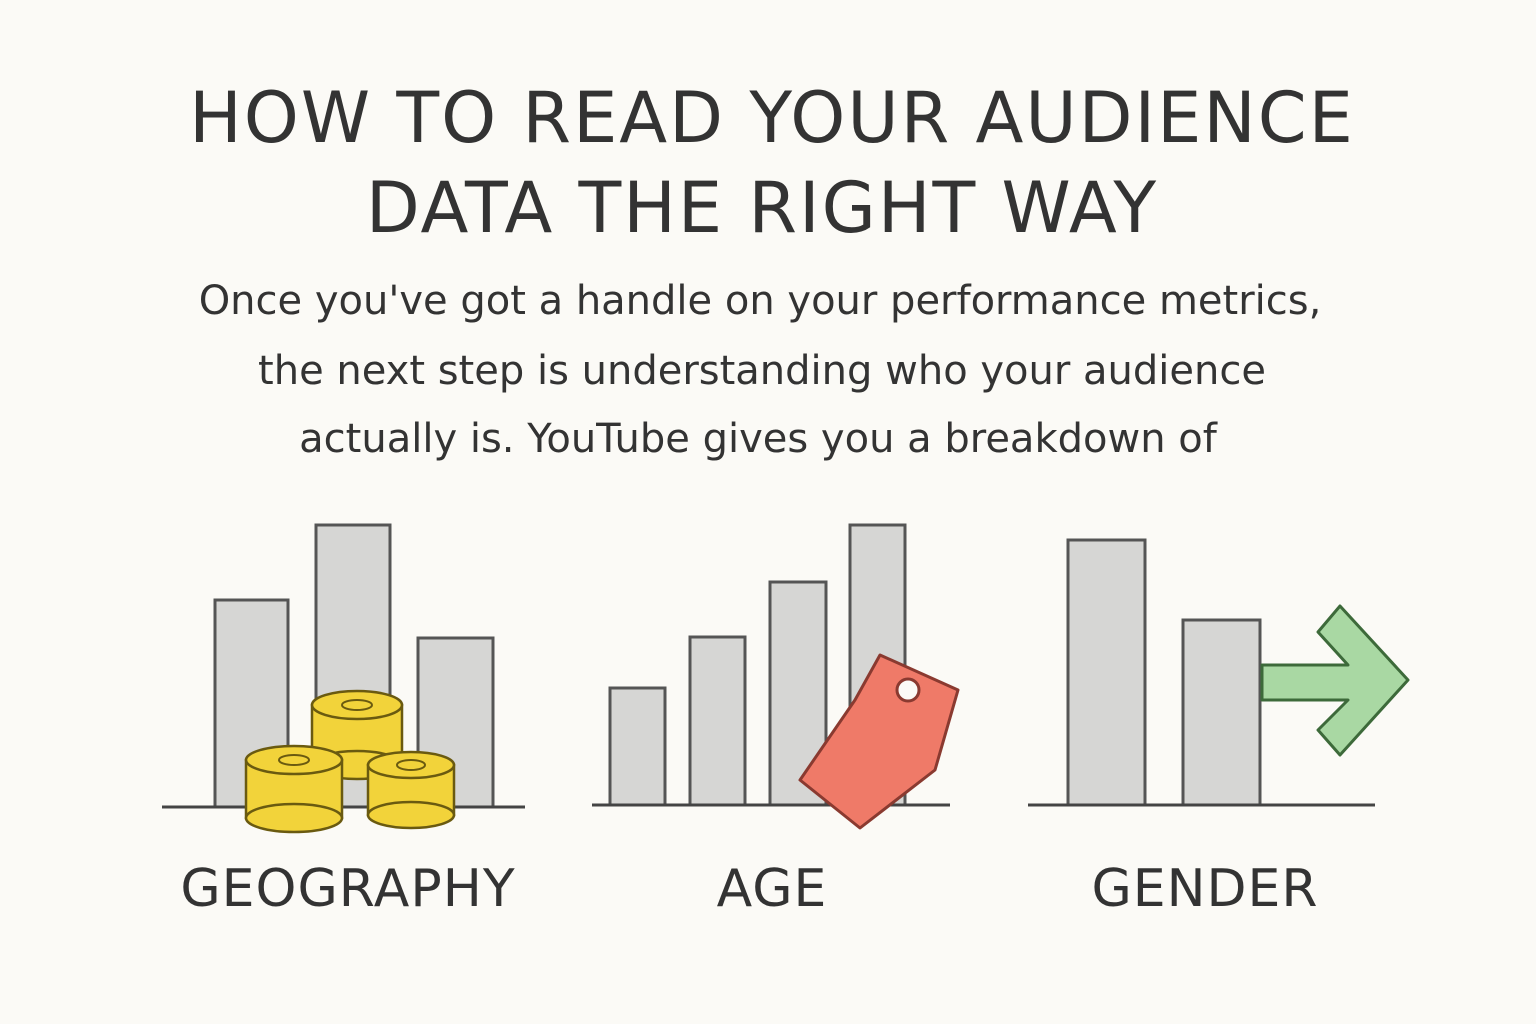 This screenshot has height=1024, width=1536. What do you see at coordinates (1335, 680) in the screenshot?
I see `arrow-icon` at bounding box center [1335, 680].